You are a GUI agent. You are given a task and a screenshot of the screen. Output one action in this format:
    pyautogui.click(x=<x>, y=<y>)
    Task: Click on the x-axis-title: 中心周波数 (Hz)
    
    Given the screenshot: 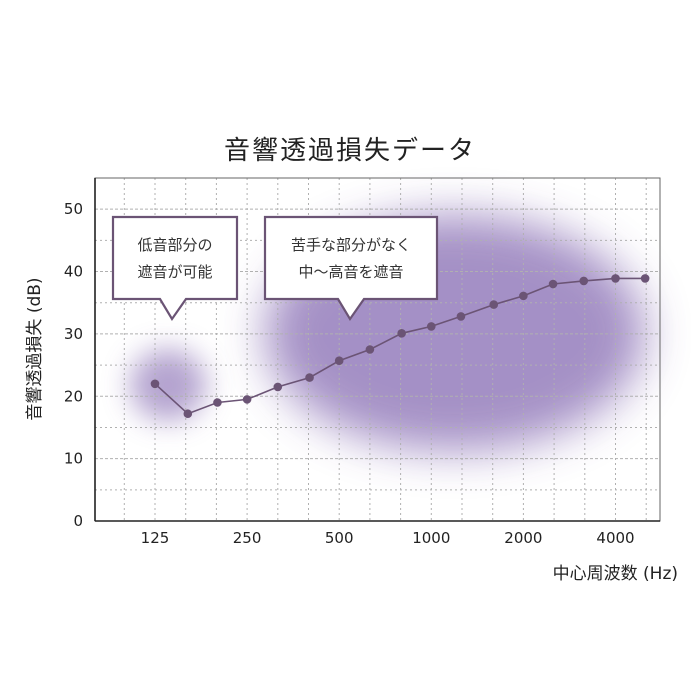 What is the action you would take?
    pyautogui.click(x=615, y=574)
    